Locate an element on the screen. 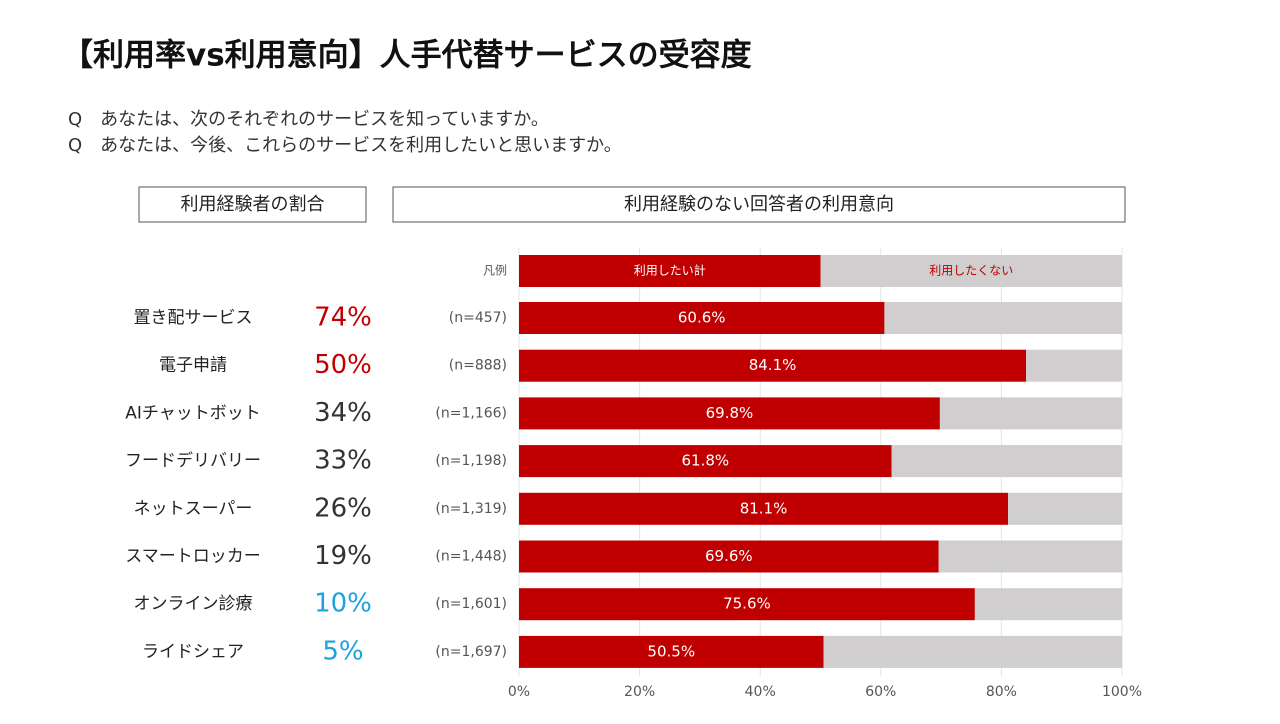  service-name: ネットスーパー is located at coordinates (193, 509).